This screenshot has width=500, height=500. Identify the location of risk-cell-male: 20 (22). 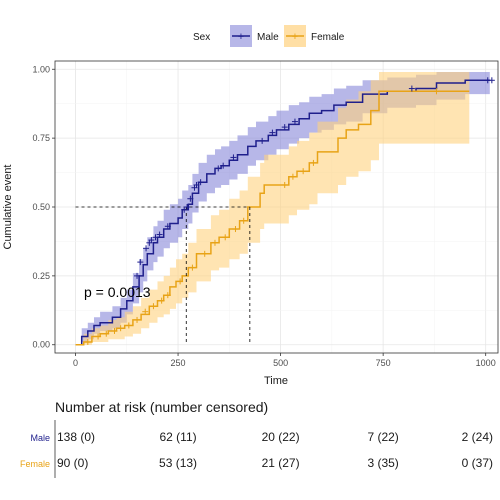
(281, 437).